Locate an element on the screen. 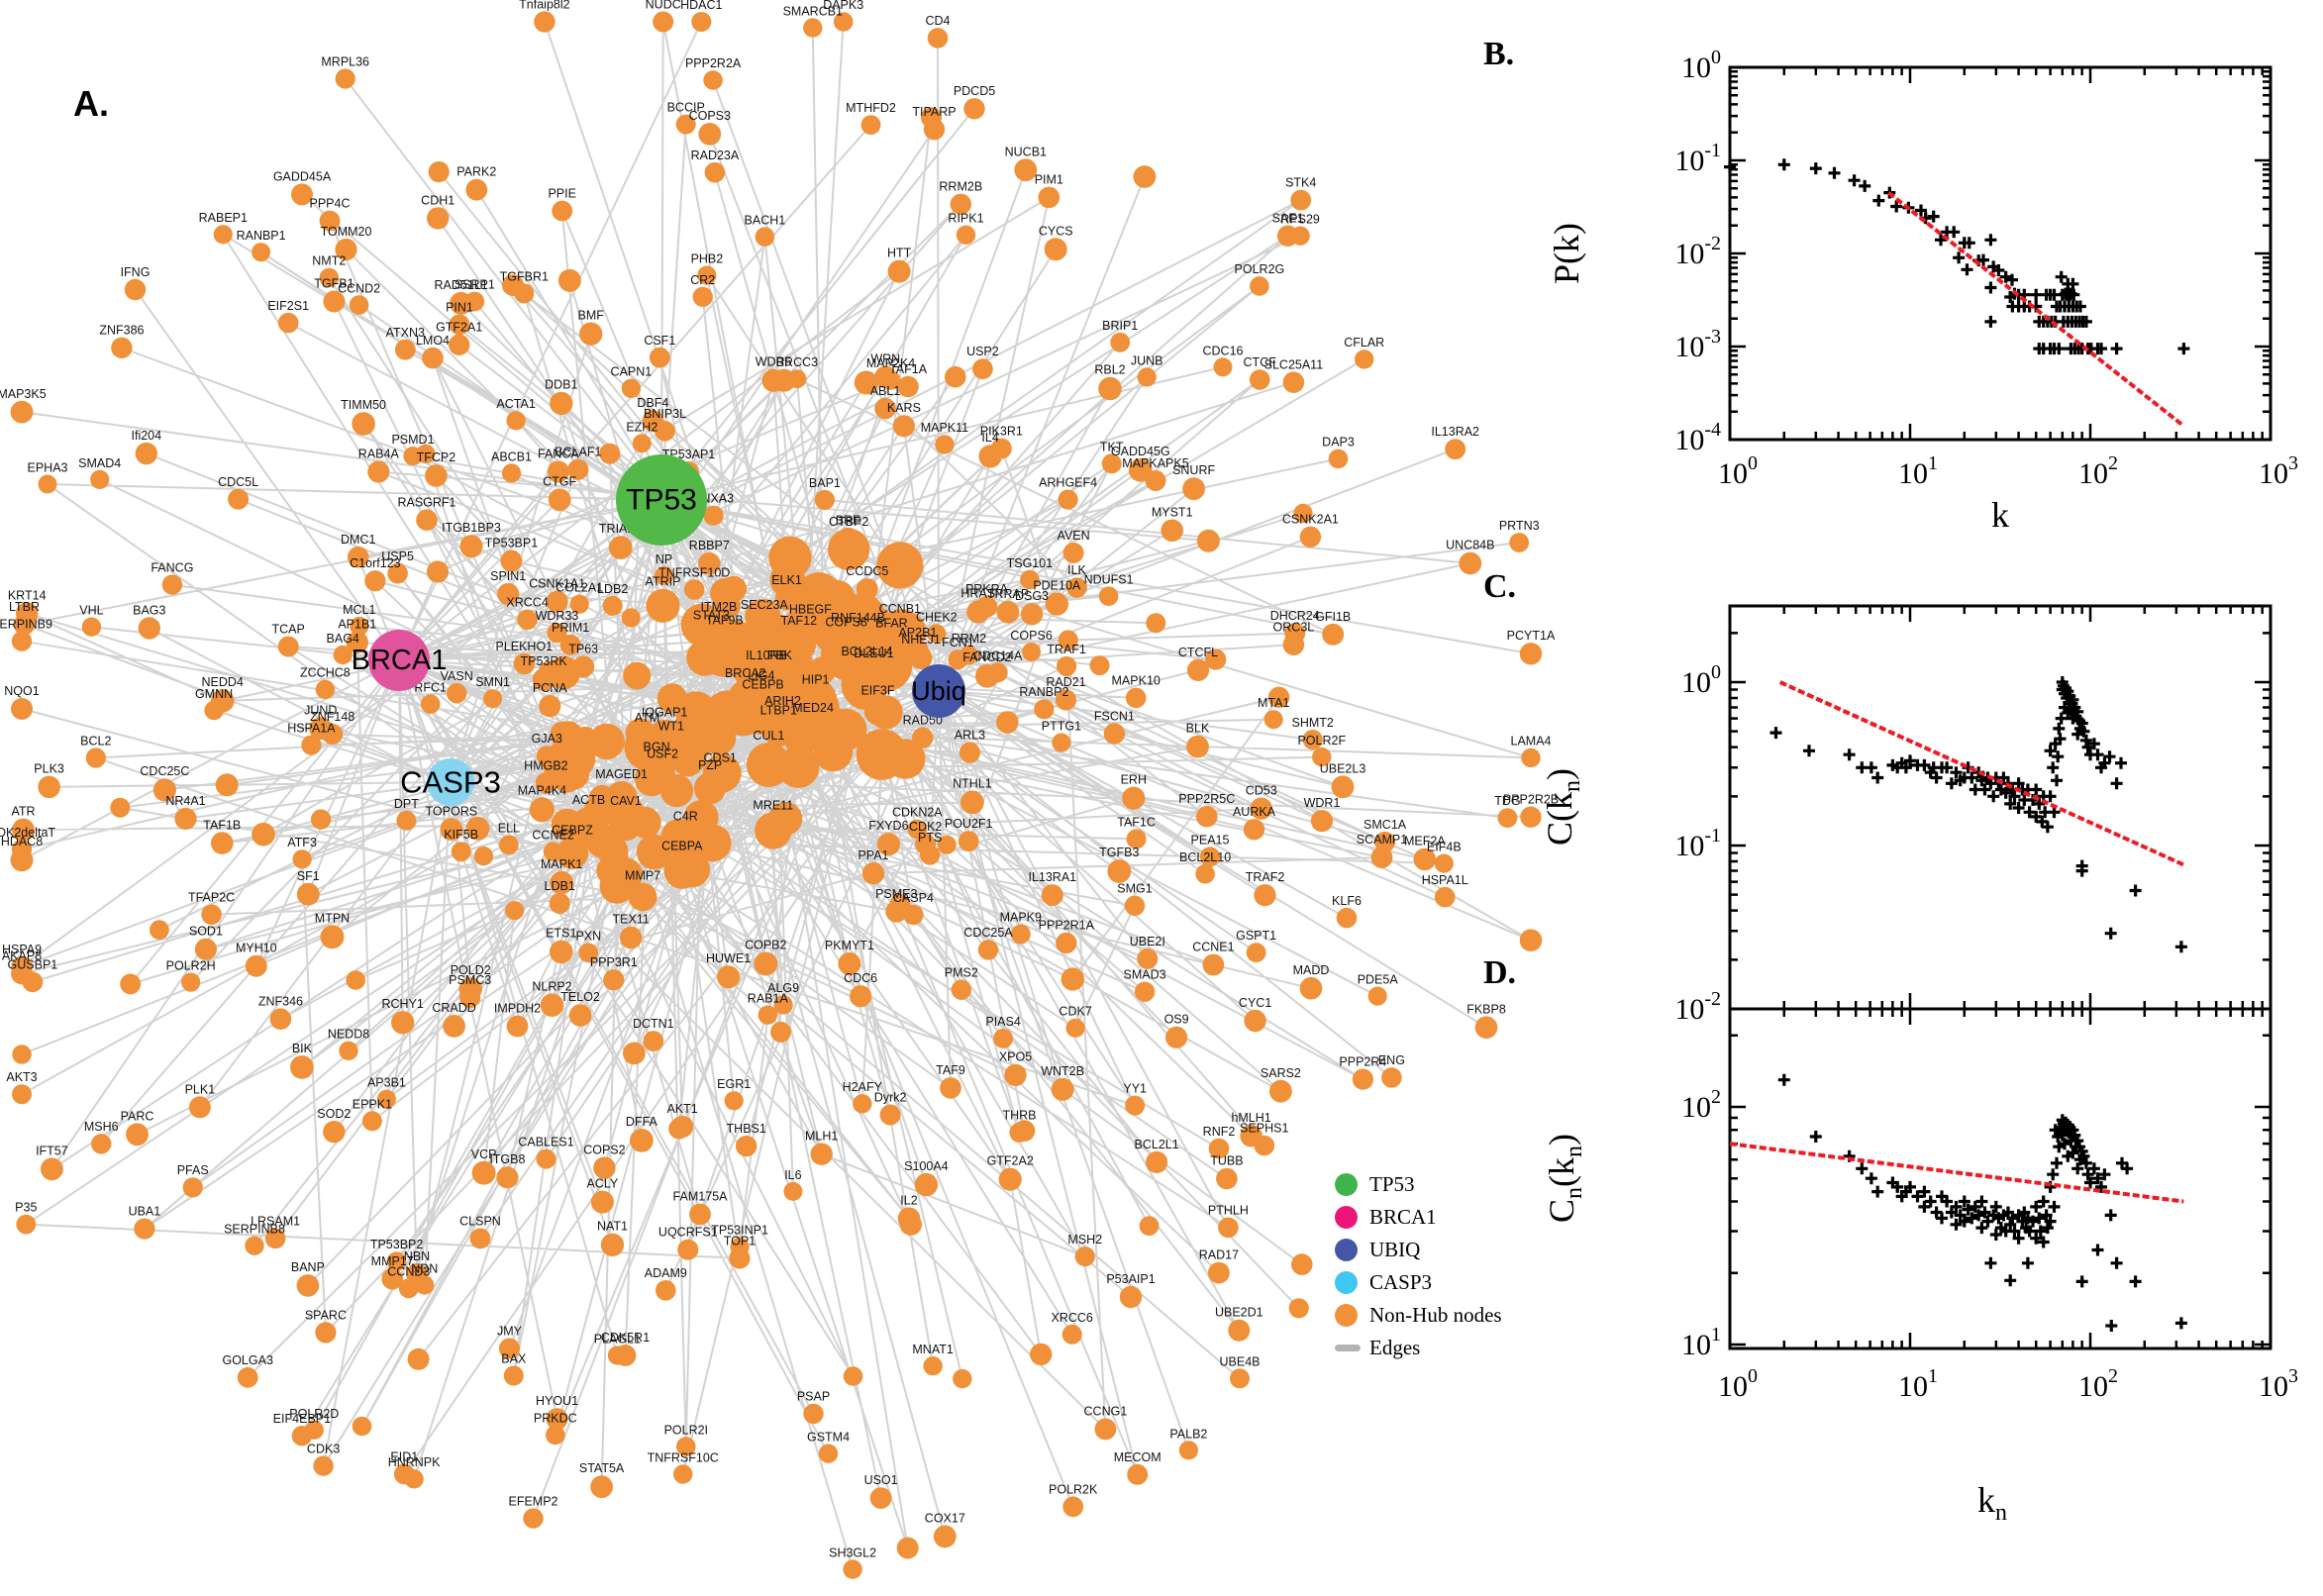  gene-label: TNFRSF10C is located at coordinates (683, 1457).